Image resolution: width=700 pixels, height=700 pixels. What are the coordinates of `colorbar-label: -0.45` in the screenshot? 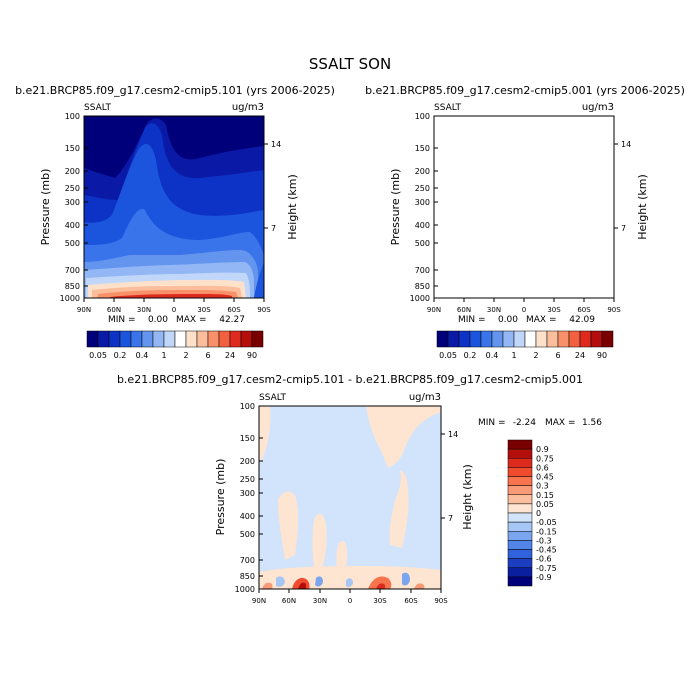 It's located at (546, 550).